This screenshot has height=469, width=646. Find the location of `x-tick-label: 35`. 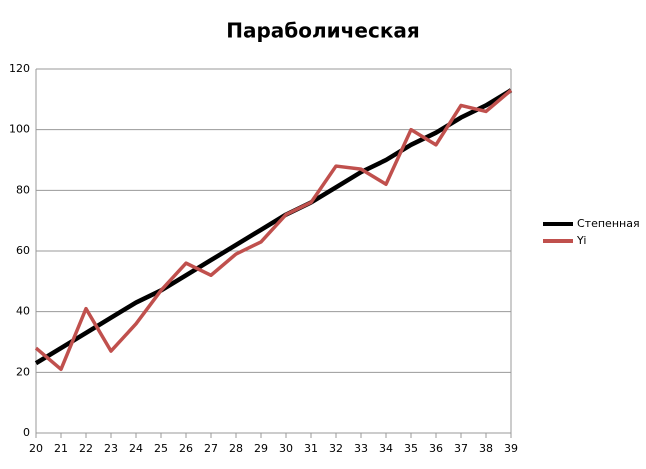

x-tick-label: 35 is located at coordinates (411, 448).